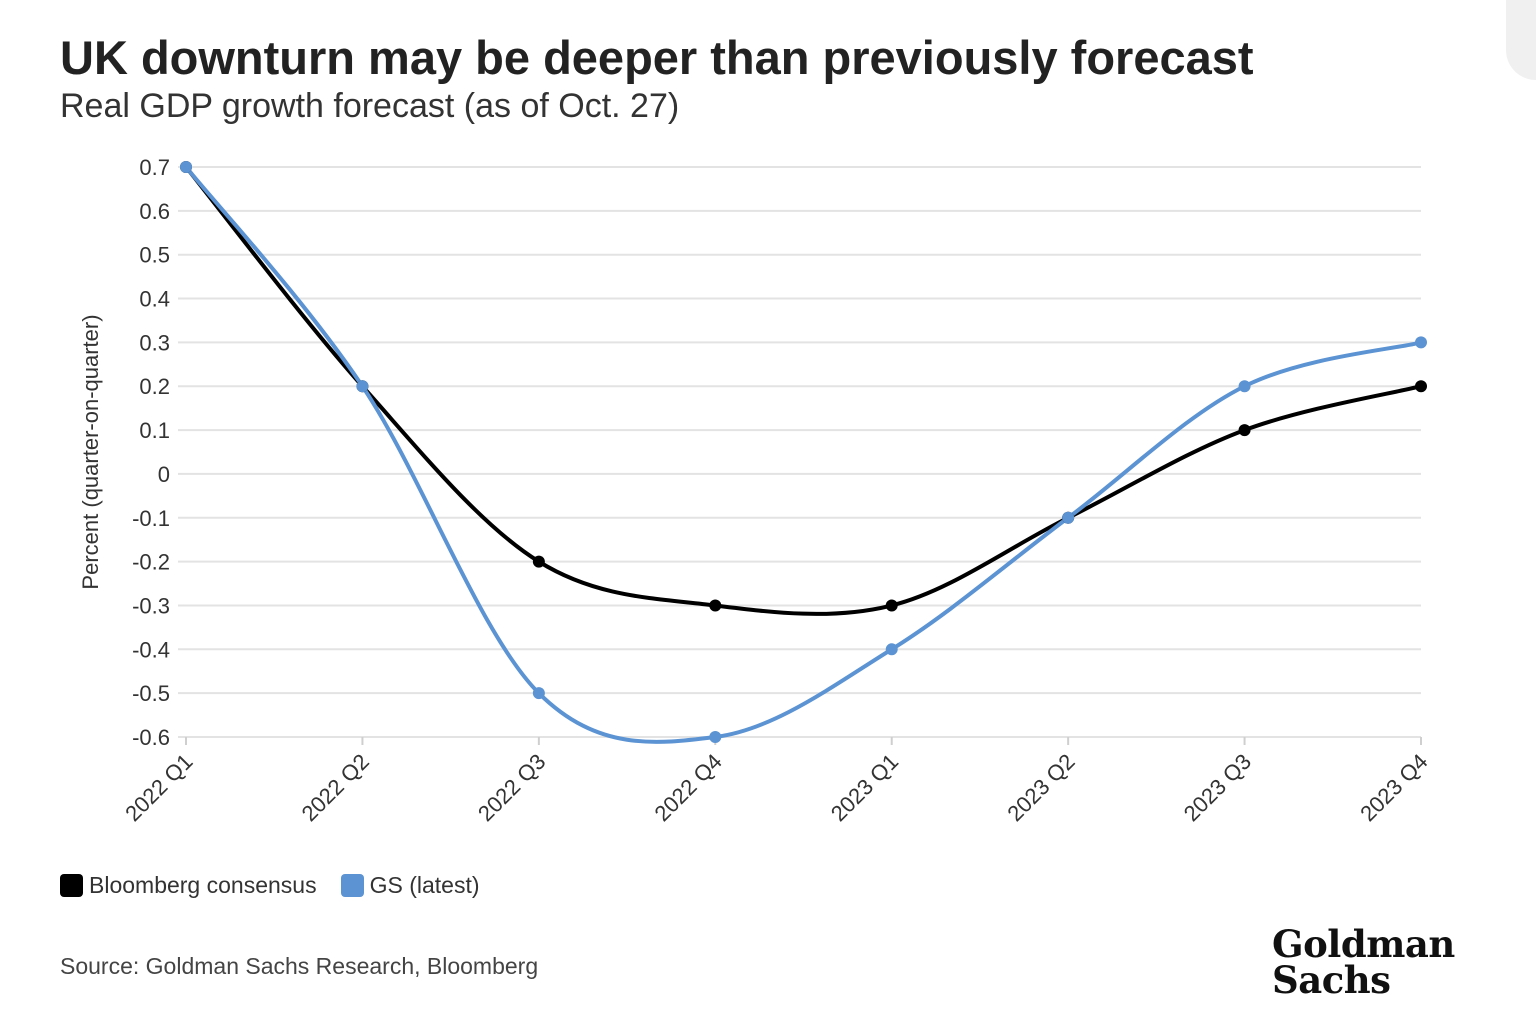  I want to click on x-tick-label: 2023 Q4, so click(1393, 787).